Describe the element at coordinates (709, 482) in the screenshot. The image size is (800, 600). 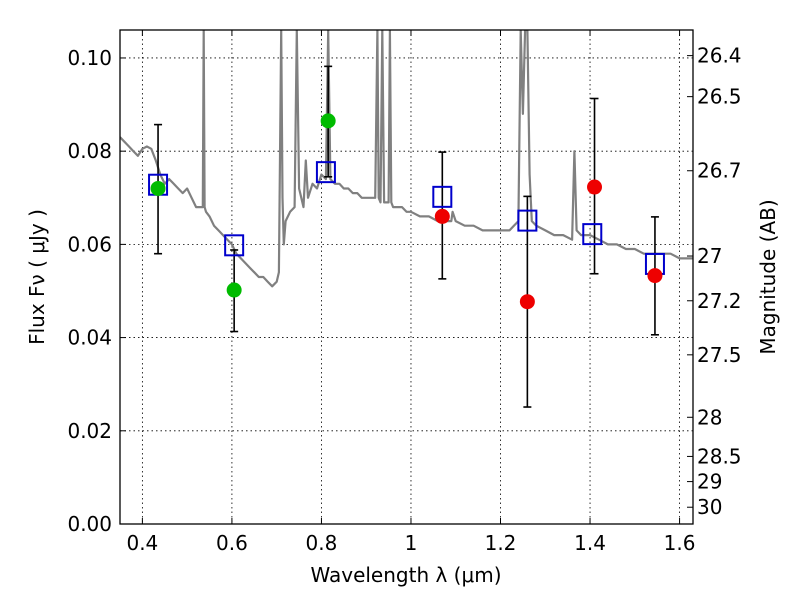
I see `right-tick-label: 29` at that location.